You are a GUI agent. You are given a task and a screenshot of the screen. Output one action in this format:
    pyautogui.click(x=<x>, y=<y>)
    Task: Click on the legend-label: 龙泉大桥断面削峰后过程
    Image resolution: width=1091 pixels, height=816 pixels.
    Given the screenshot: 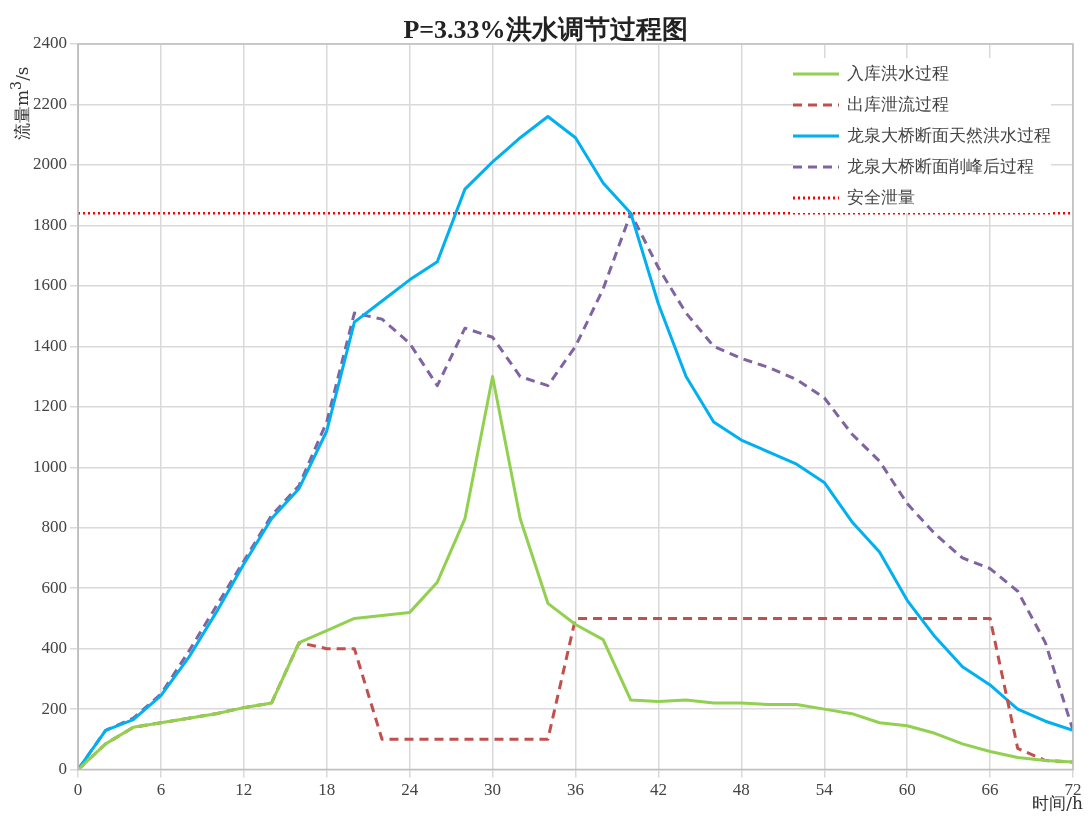 What is the action you would take?
    pyautogui.click(x=940, y=166)
    